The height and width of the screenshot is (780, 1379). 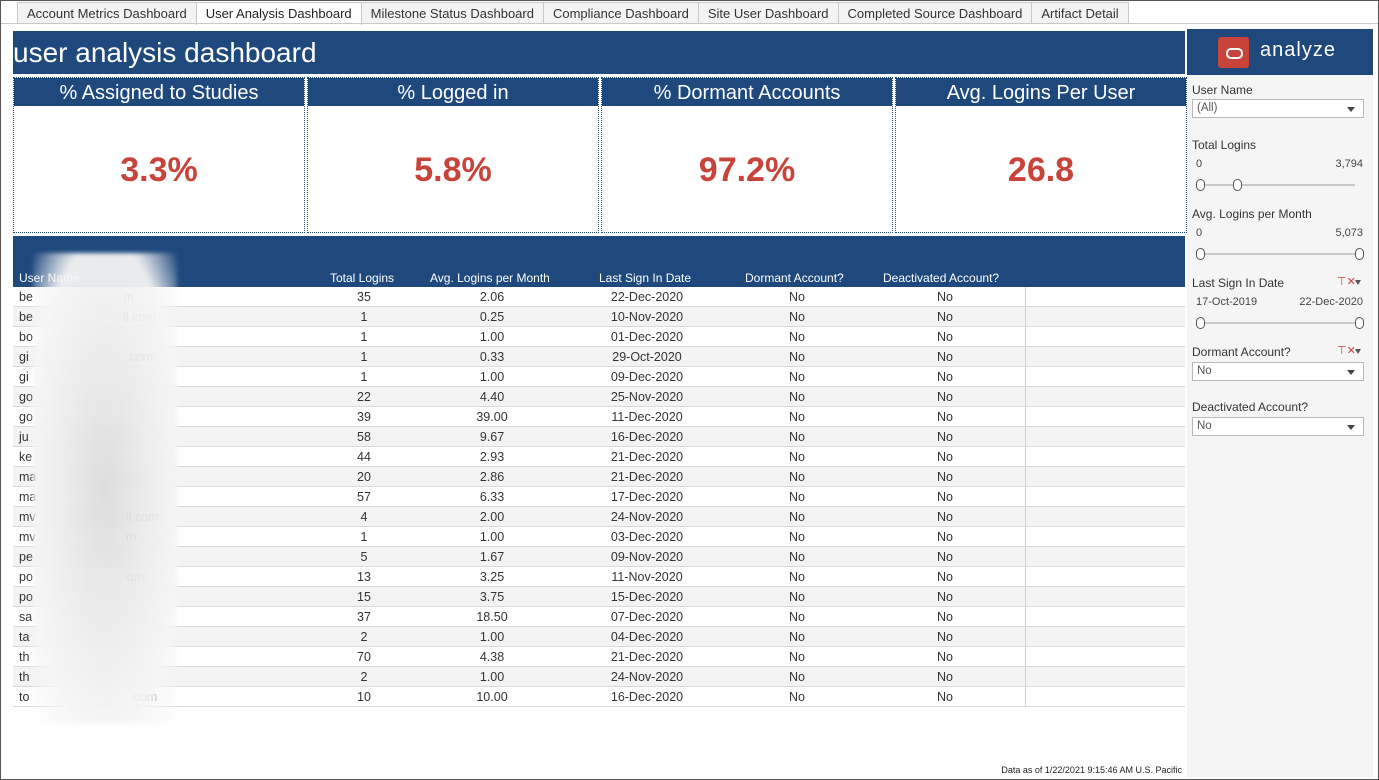 What do you see at coordinates (490, 278) in the screenshot?
I see `column-header-avg-logins-per-month: Avg. Logins per Month` at bounding box center [490, 278].